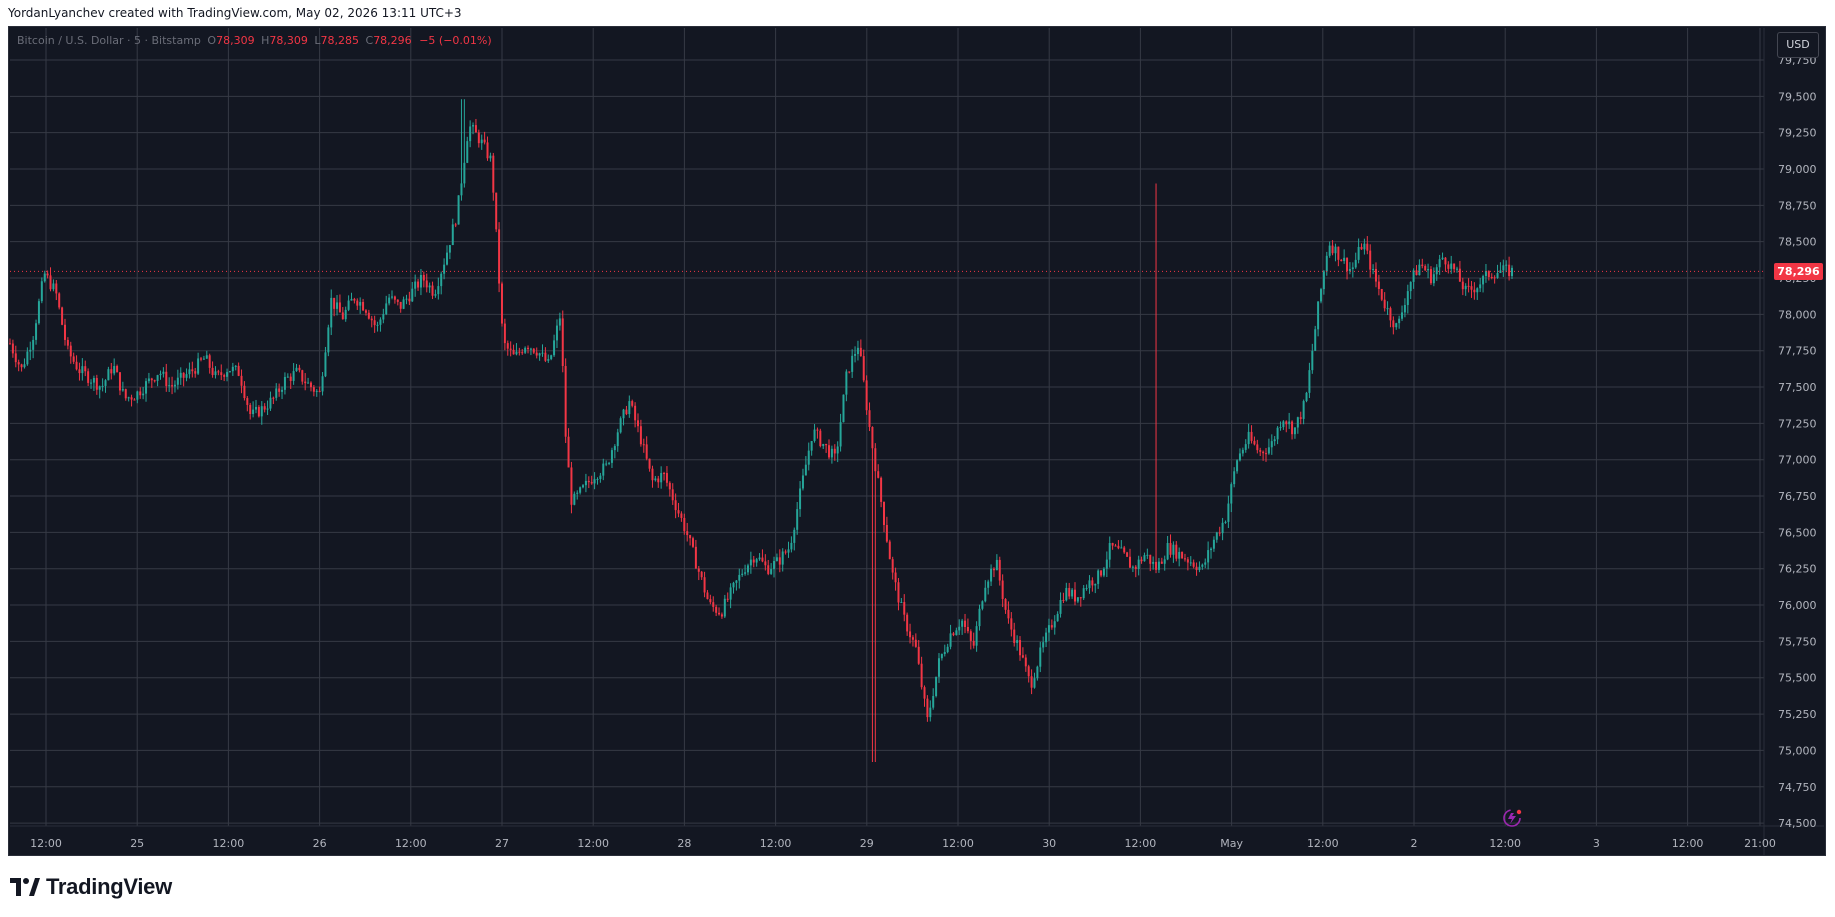 Image resolution: width=1835 pixels, height=917 pixels. I want to click on high-label: H, so click(265, 40).